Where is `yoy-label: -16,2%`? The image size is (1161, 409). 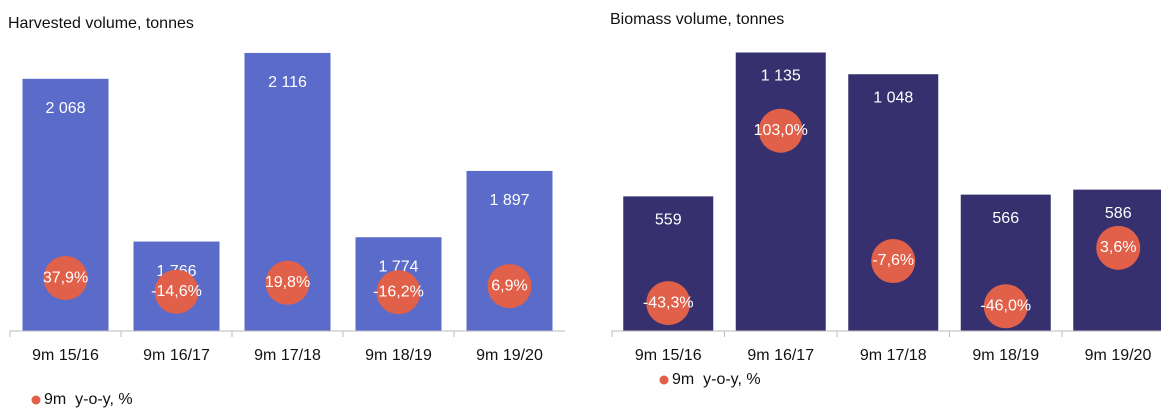 yoy-label: -16,2% is located at coordinates (398, 291).